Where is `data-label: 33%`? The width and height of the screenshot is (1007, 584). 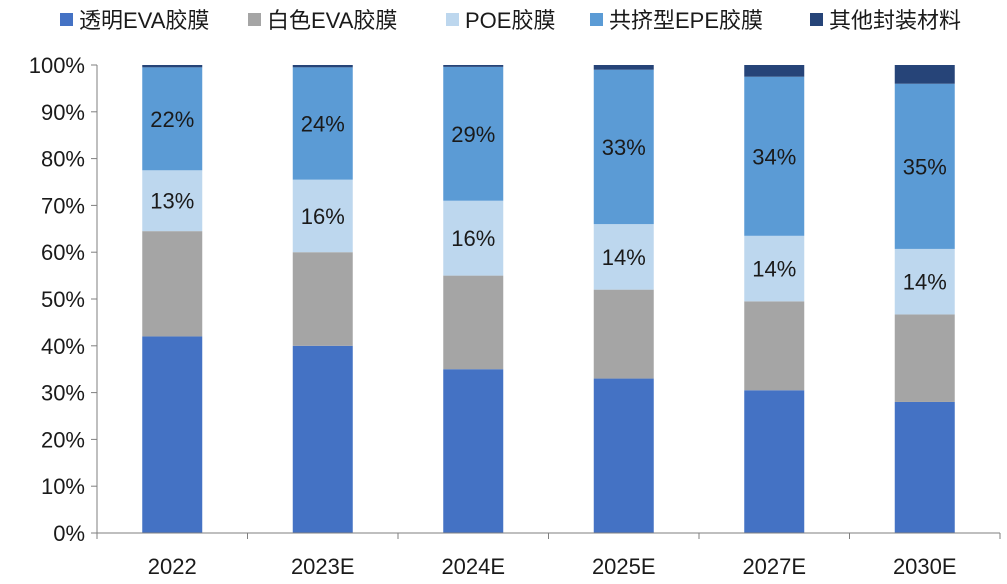
data-label: 33% is located at coordinates (624, 147).